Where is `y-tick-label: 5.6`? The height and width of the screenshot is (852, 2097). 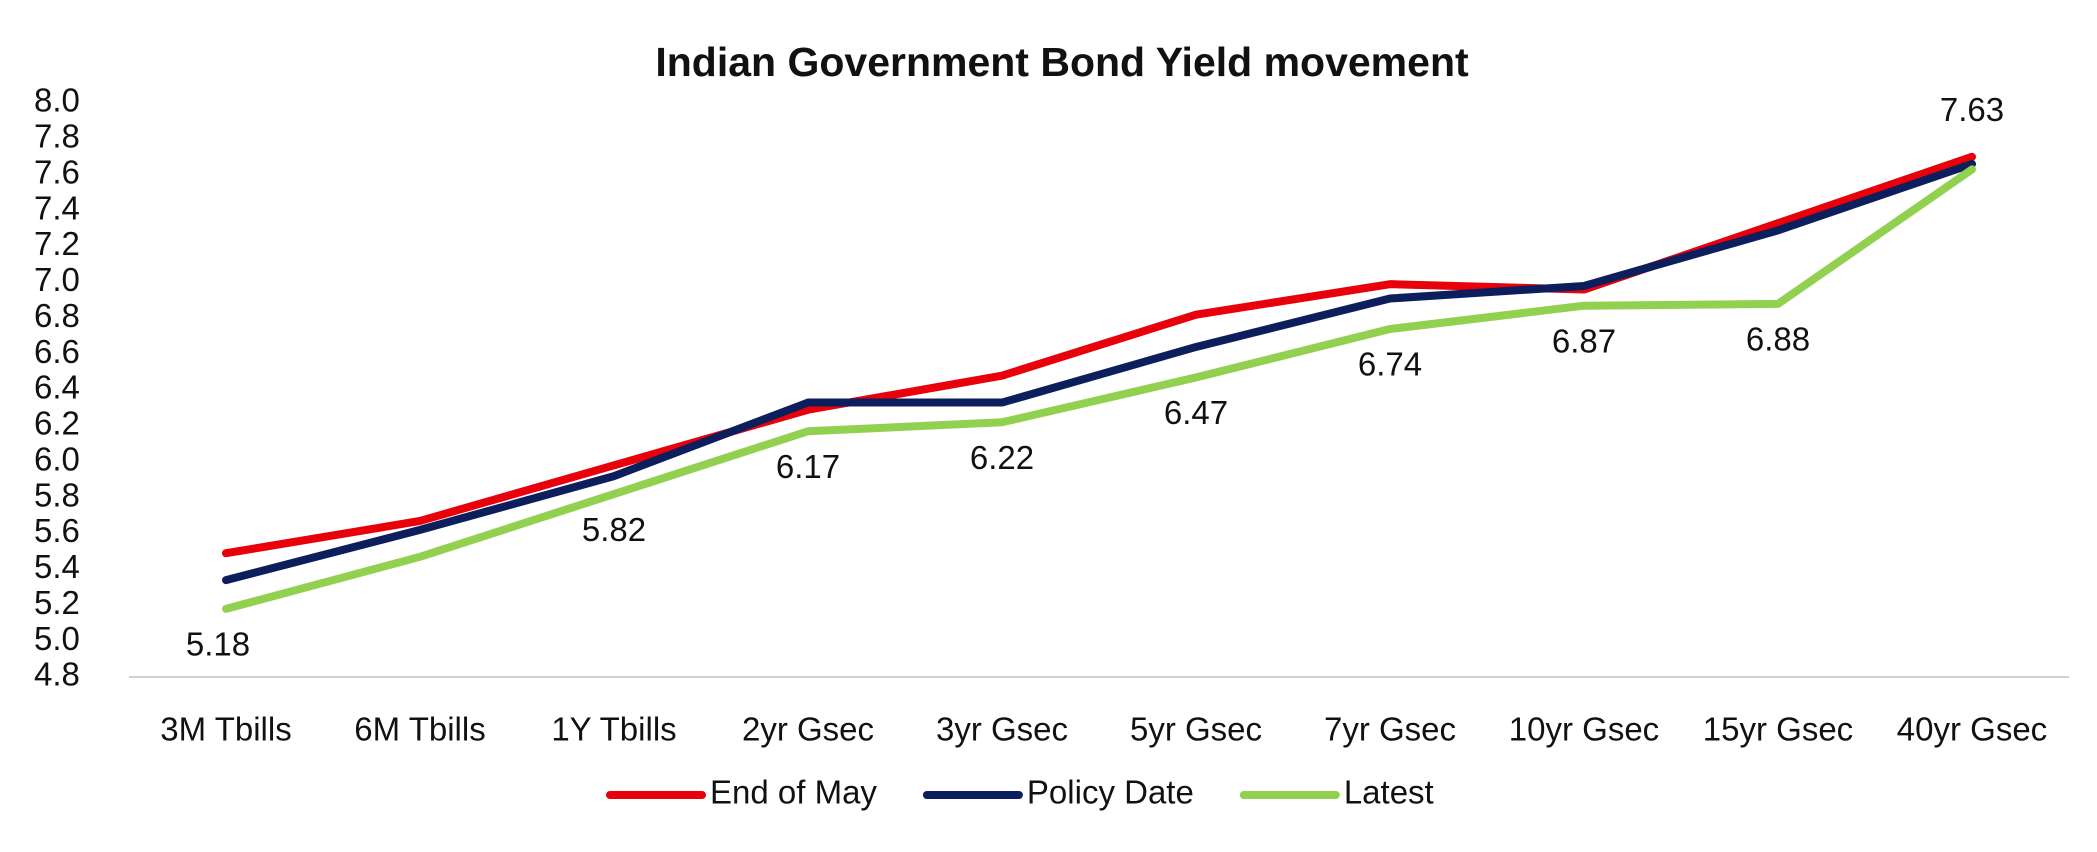 y-tick-label: 5.6 is located at coordinates (57, 530).